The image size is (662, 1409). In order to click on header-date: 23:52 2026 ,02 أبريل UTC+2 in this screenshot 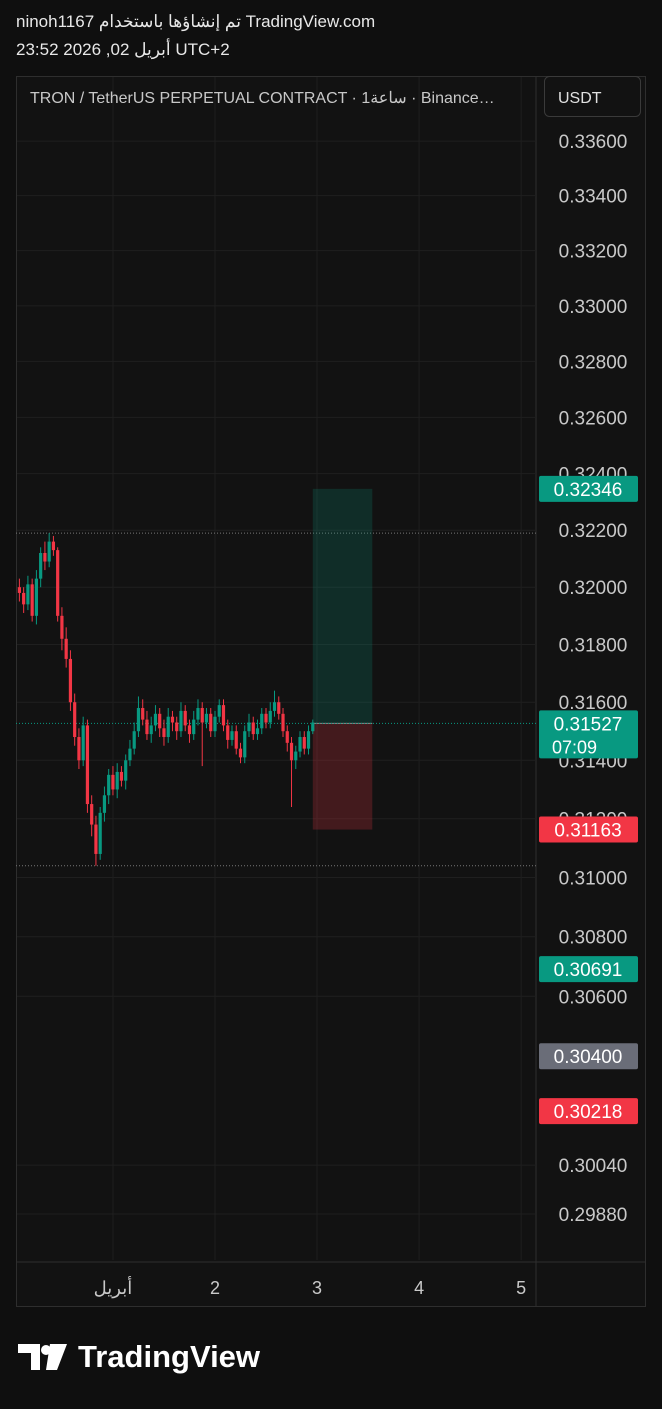, I will do `click(123, 49)`.